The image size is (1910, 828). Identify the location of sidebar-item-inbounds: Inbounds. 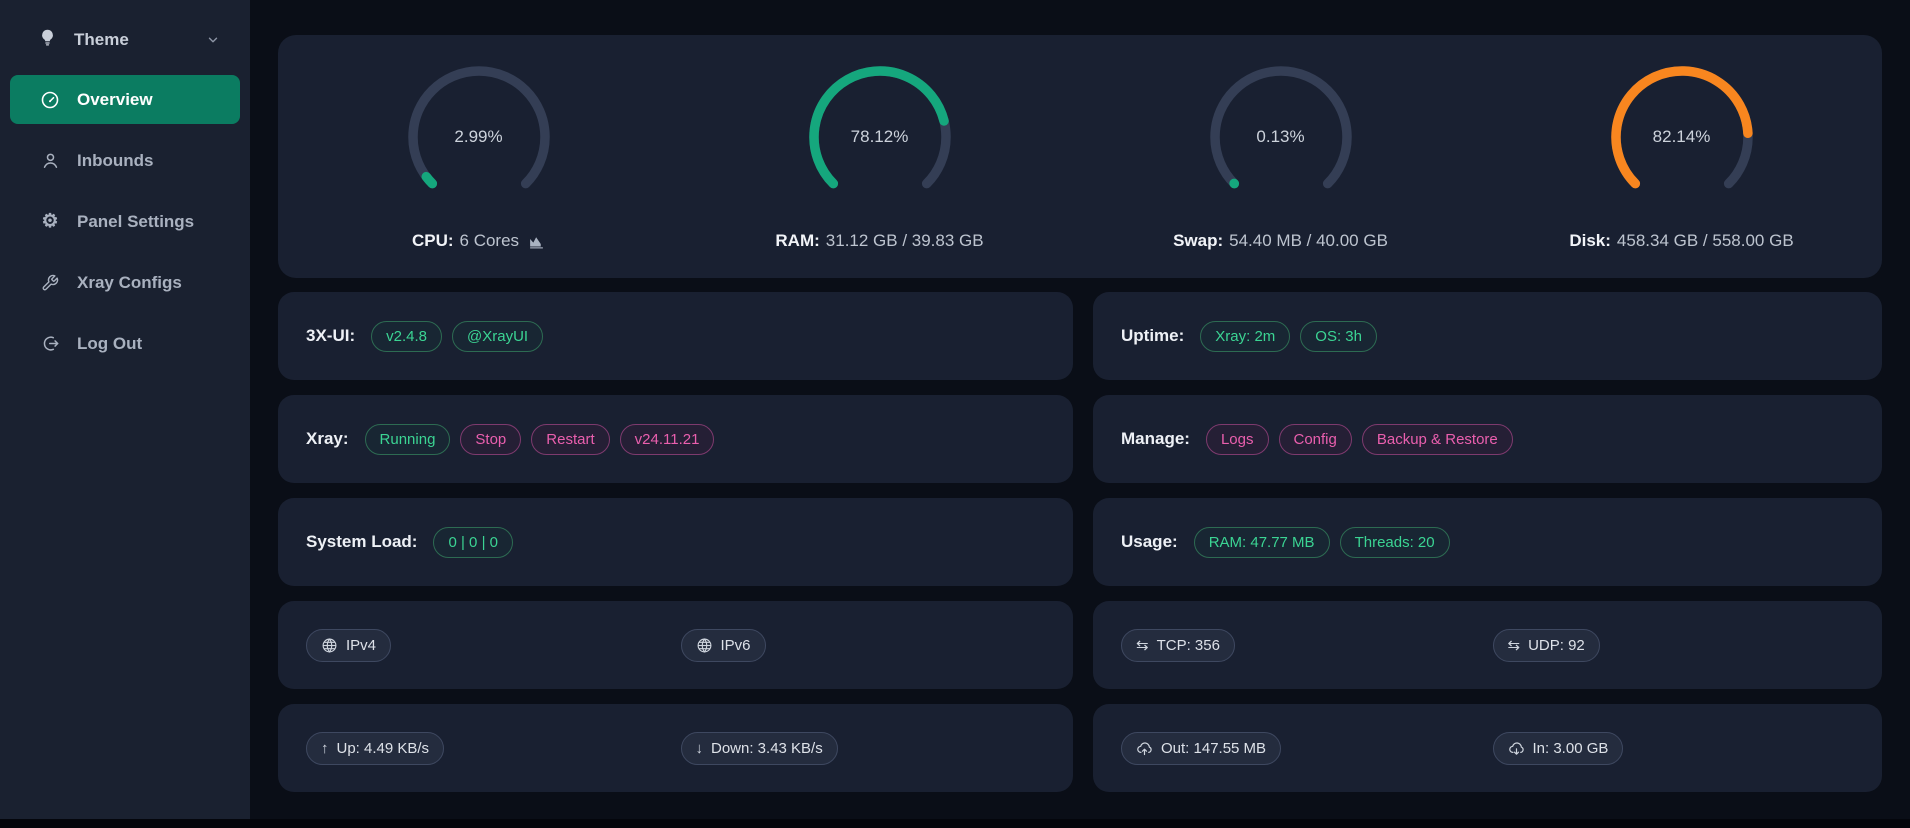
(125, 160).